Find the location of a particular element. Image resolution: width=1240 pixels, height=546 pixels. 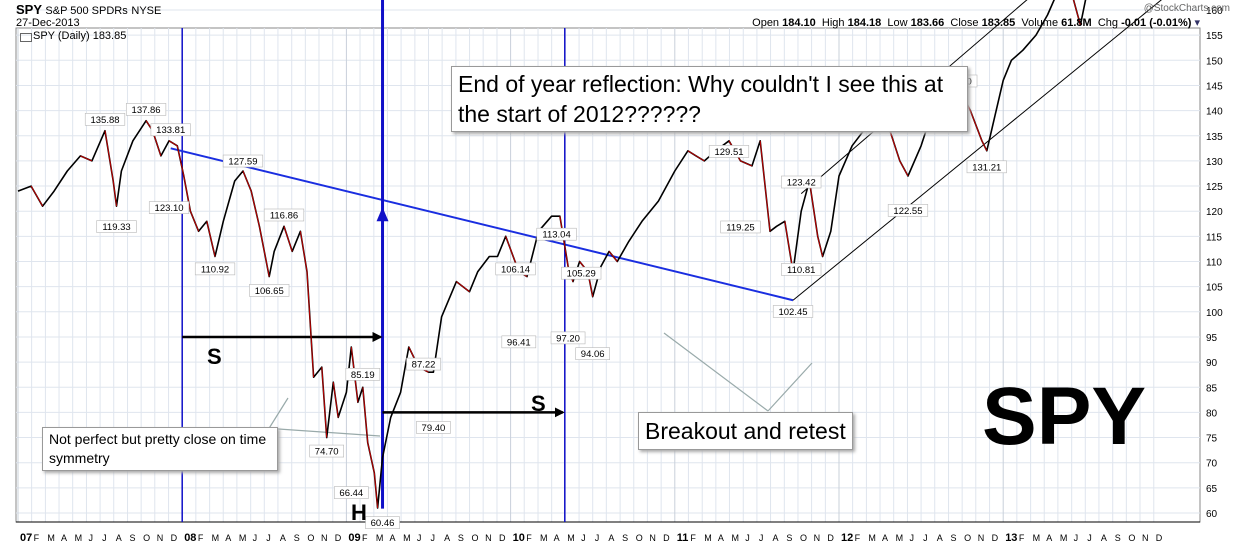

y-tick-label: 130 is located at coordinates (1214, 162).